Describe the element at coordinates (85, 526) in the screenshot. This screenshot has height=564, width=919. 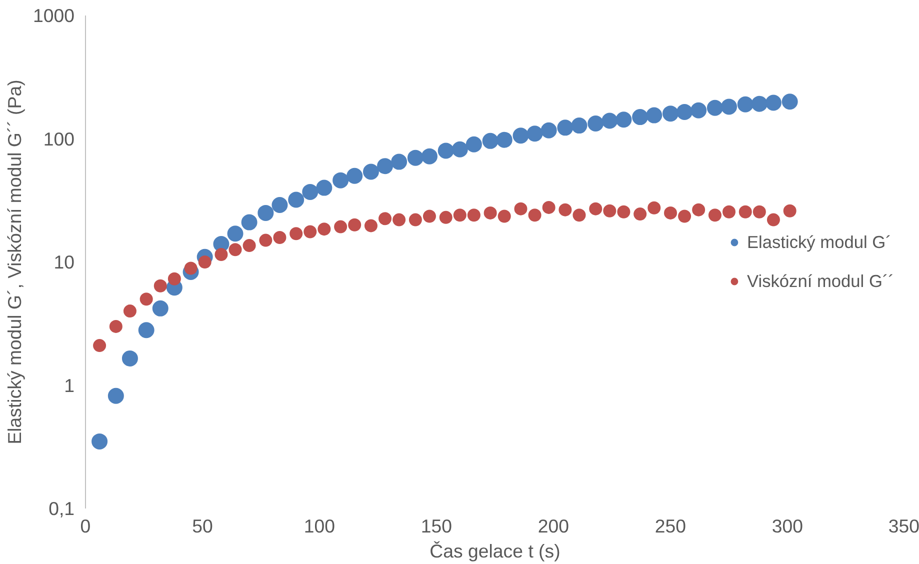
I see `x-tick-label: 0` at that location.